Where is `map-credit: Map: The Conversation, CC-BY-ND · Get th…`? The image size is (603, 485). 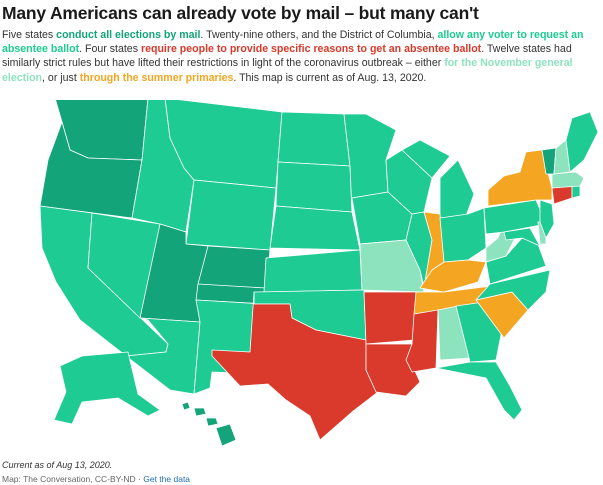 map-credit: Map: The Conversation, CC-BY-ND · Get th… is located at coordinates (96, 479).